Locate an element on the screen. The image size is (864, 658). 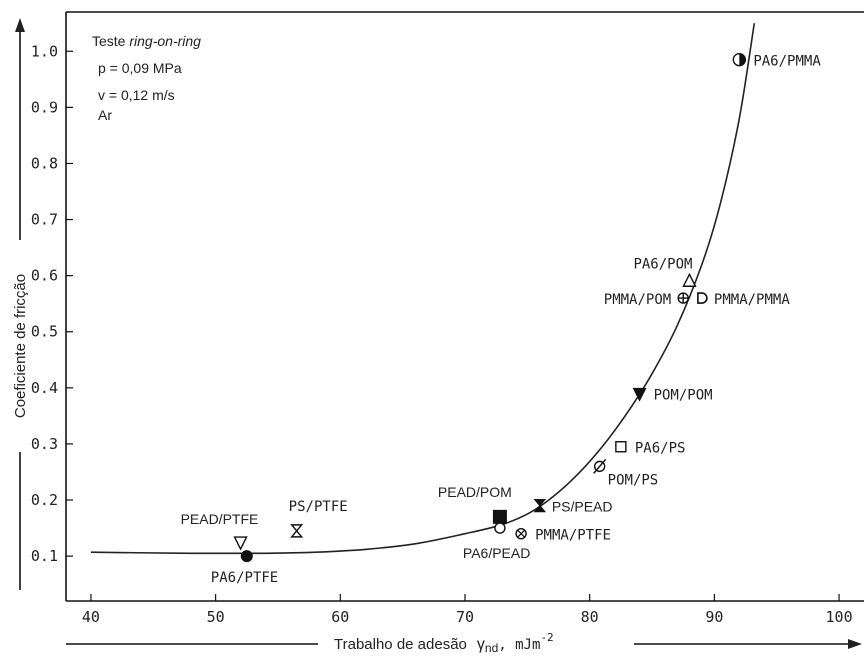
point-pom-pom: POM/POM is located at coordinates (672, 395).